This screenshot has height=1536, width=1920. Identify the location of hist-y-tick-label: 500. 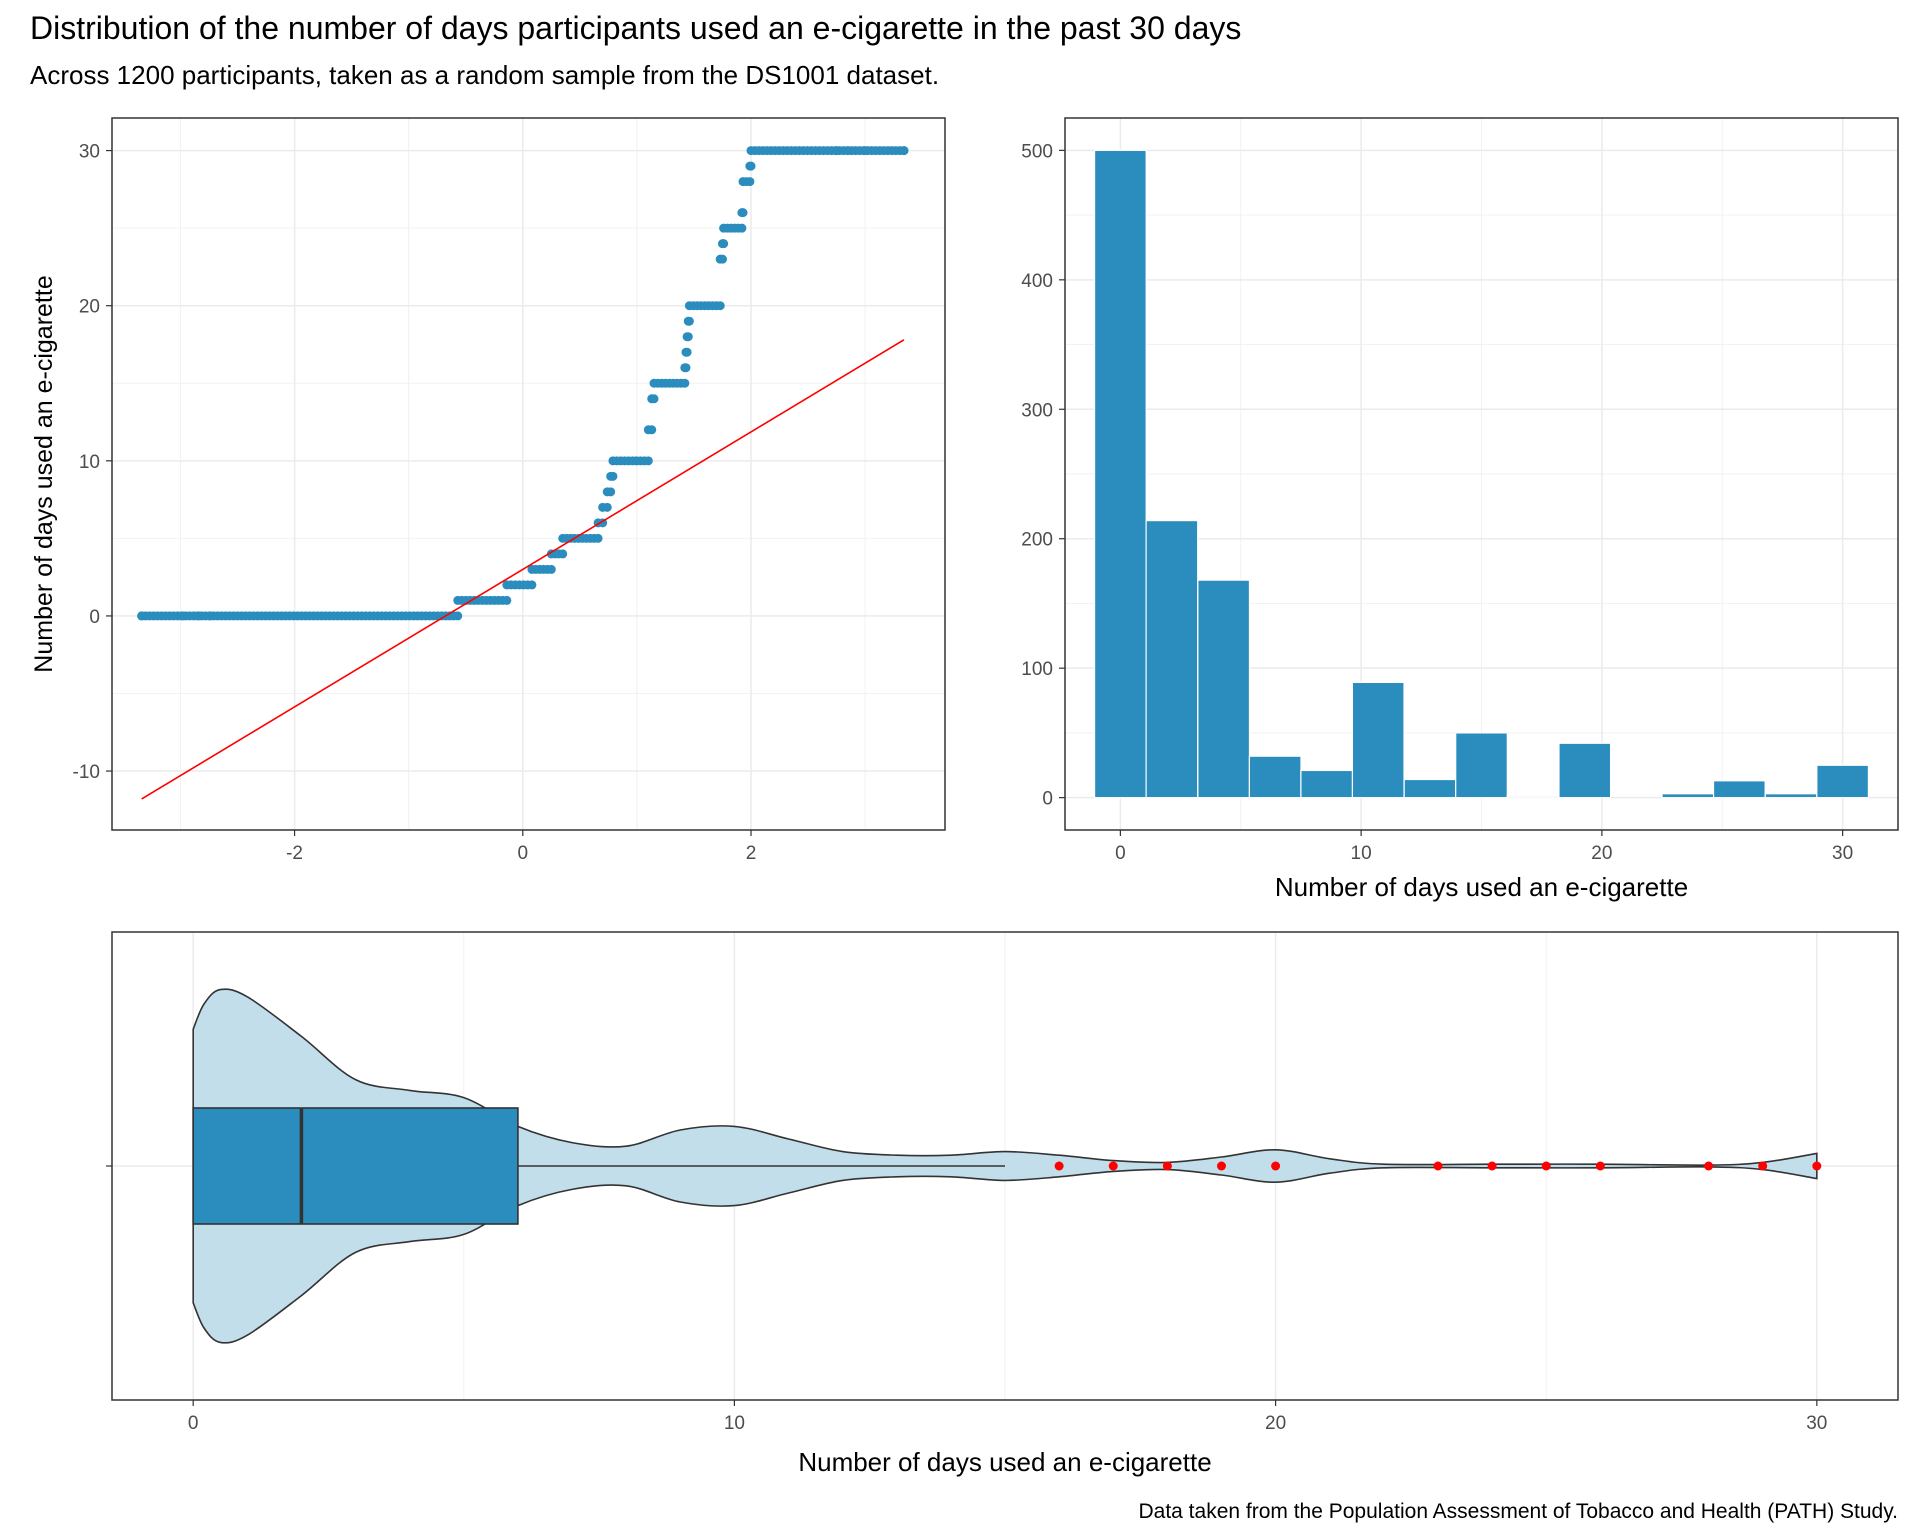
(1037, 151).